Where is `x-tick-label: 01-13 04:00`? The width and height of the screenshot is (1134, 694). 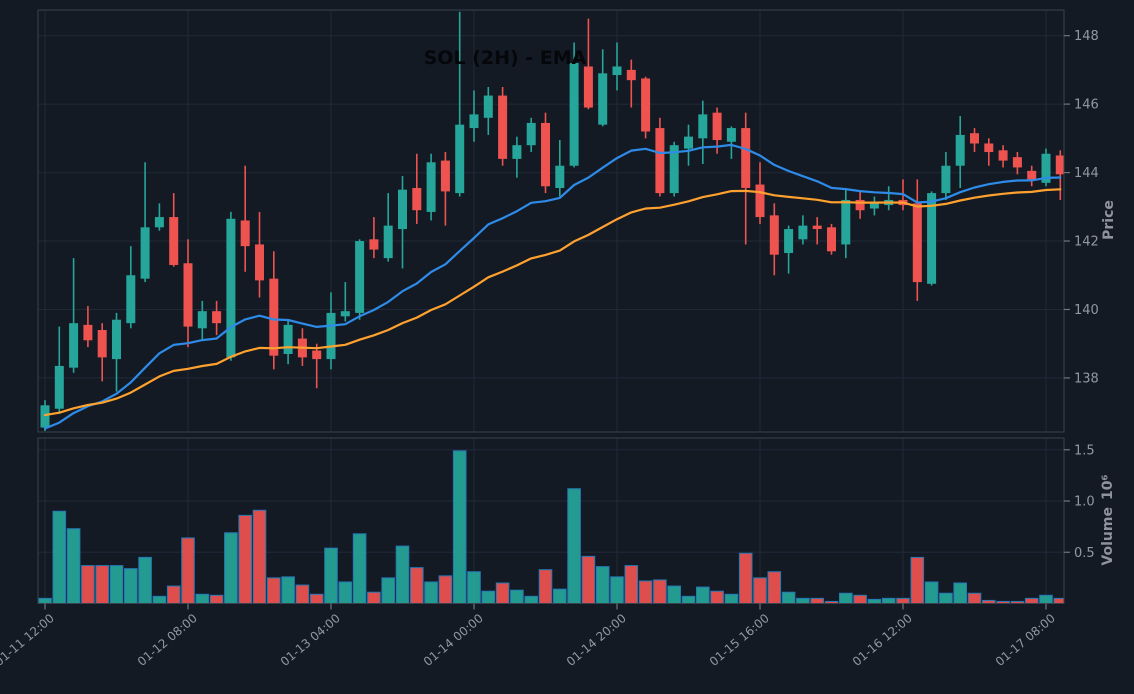 x-tick-label: 01-13 04:00 is located at coordinates (310, 640).